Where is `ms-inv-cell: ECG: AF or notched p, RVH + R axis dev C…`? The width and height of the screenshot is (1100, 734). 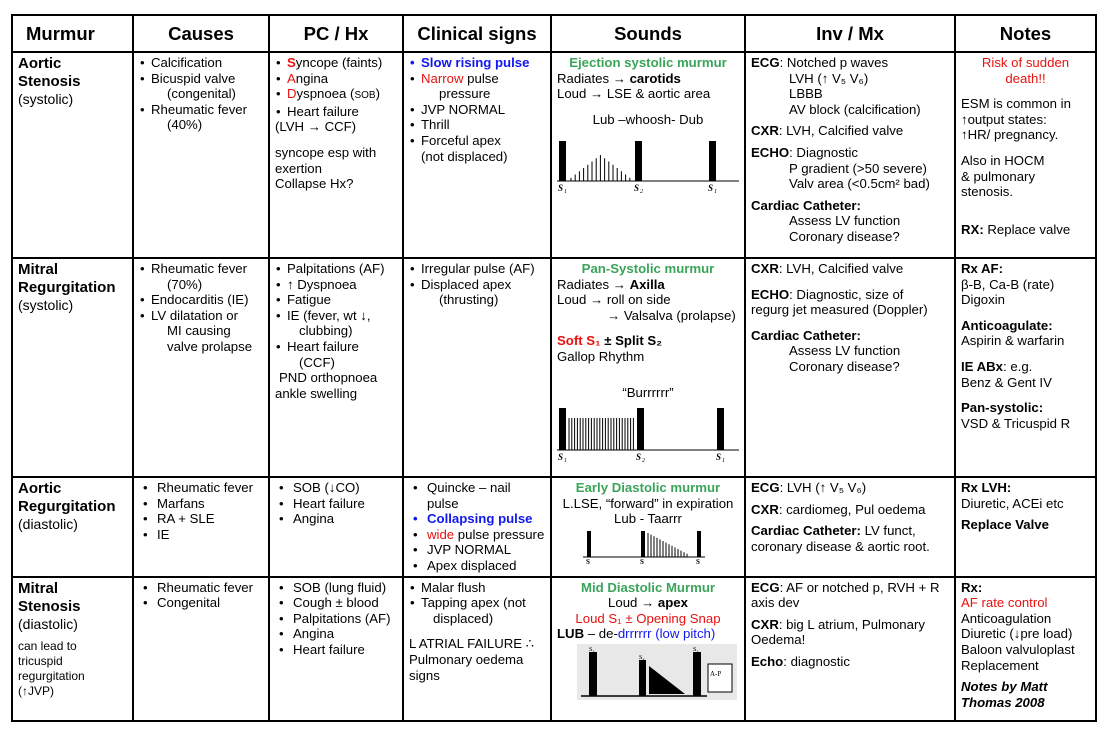
ms-inv-cell: ECG: AF or notched p, RVH + R axis dev C… is located at coordinates (850, 648).